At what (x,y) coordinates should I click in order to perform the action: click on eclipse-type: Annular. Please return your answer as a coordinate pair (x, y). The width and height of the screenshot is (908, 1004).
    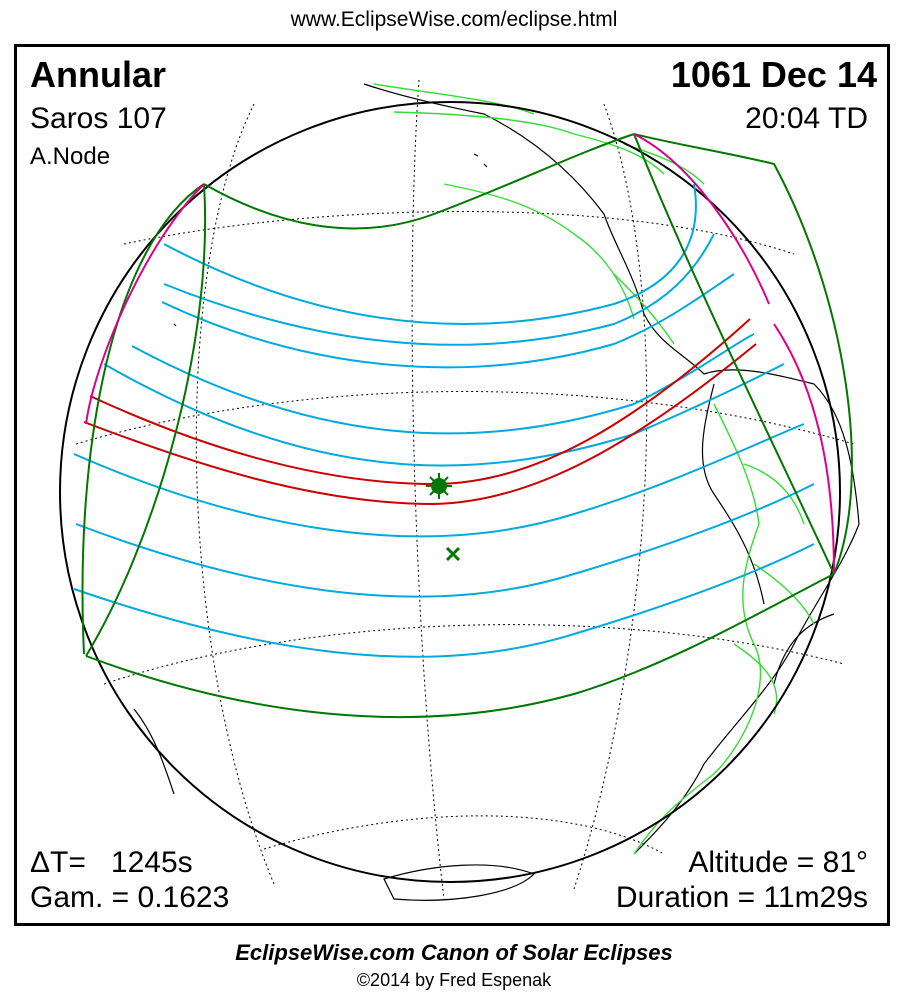
    Looking at the image, I should click on (98, 74).